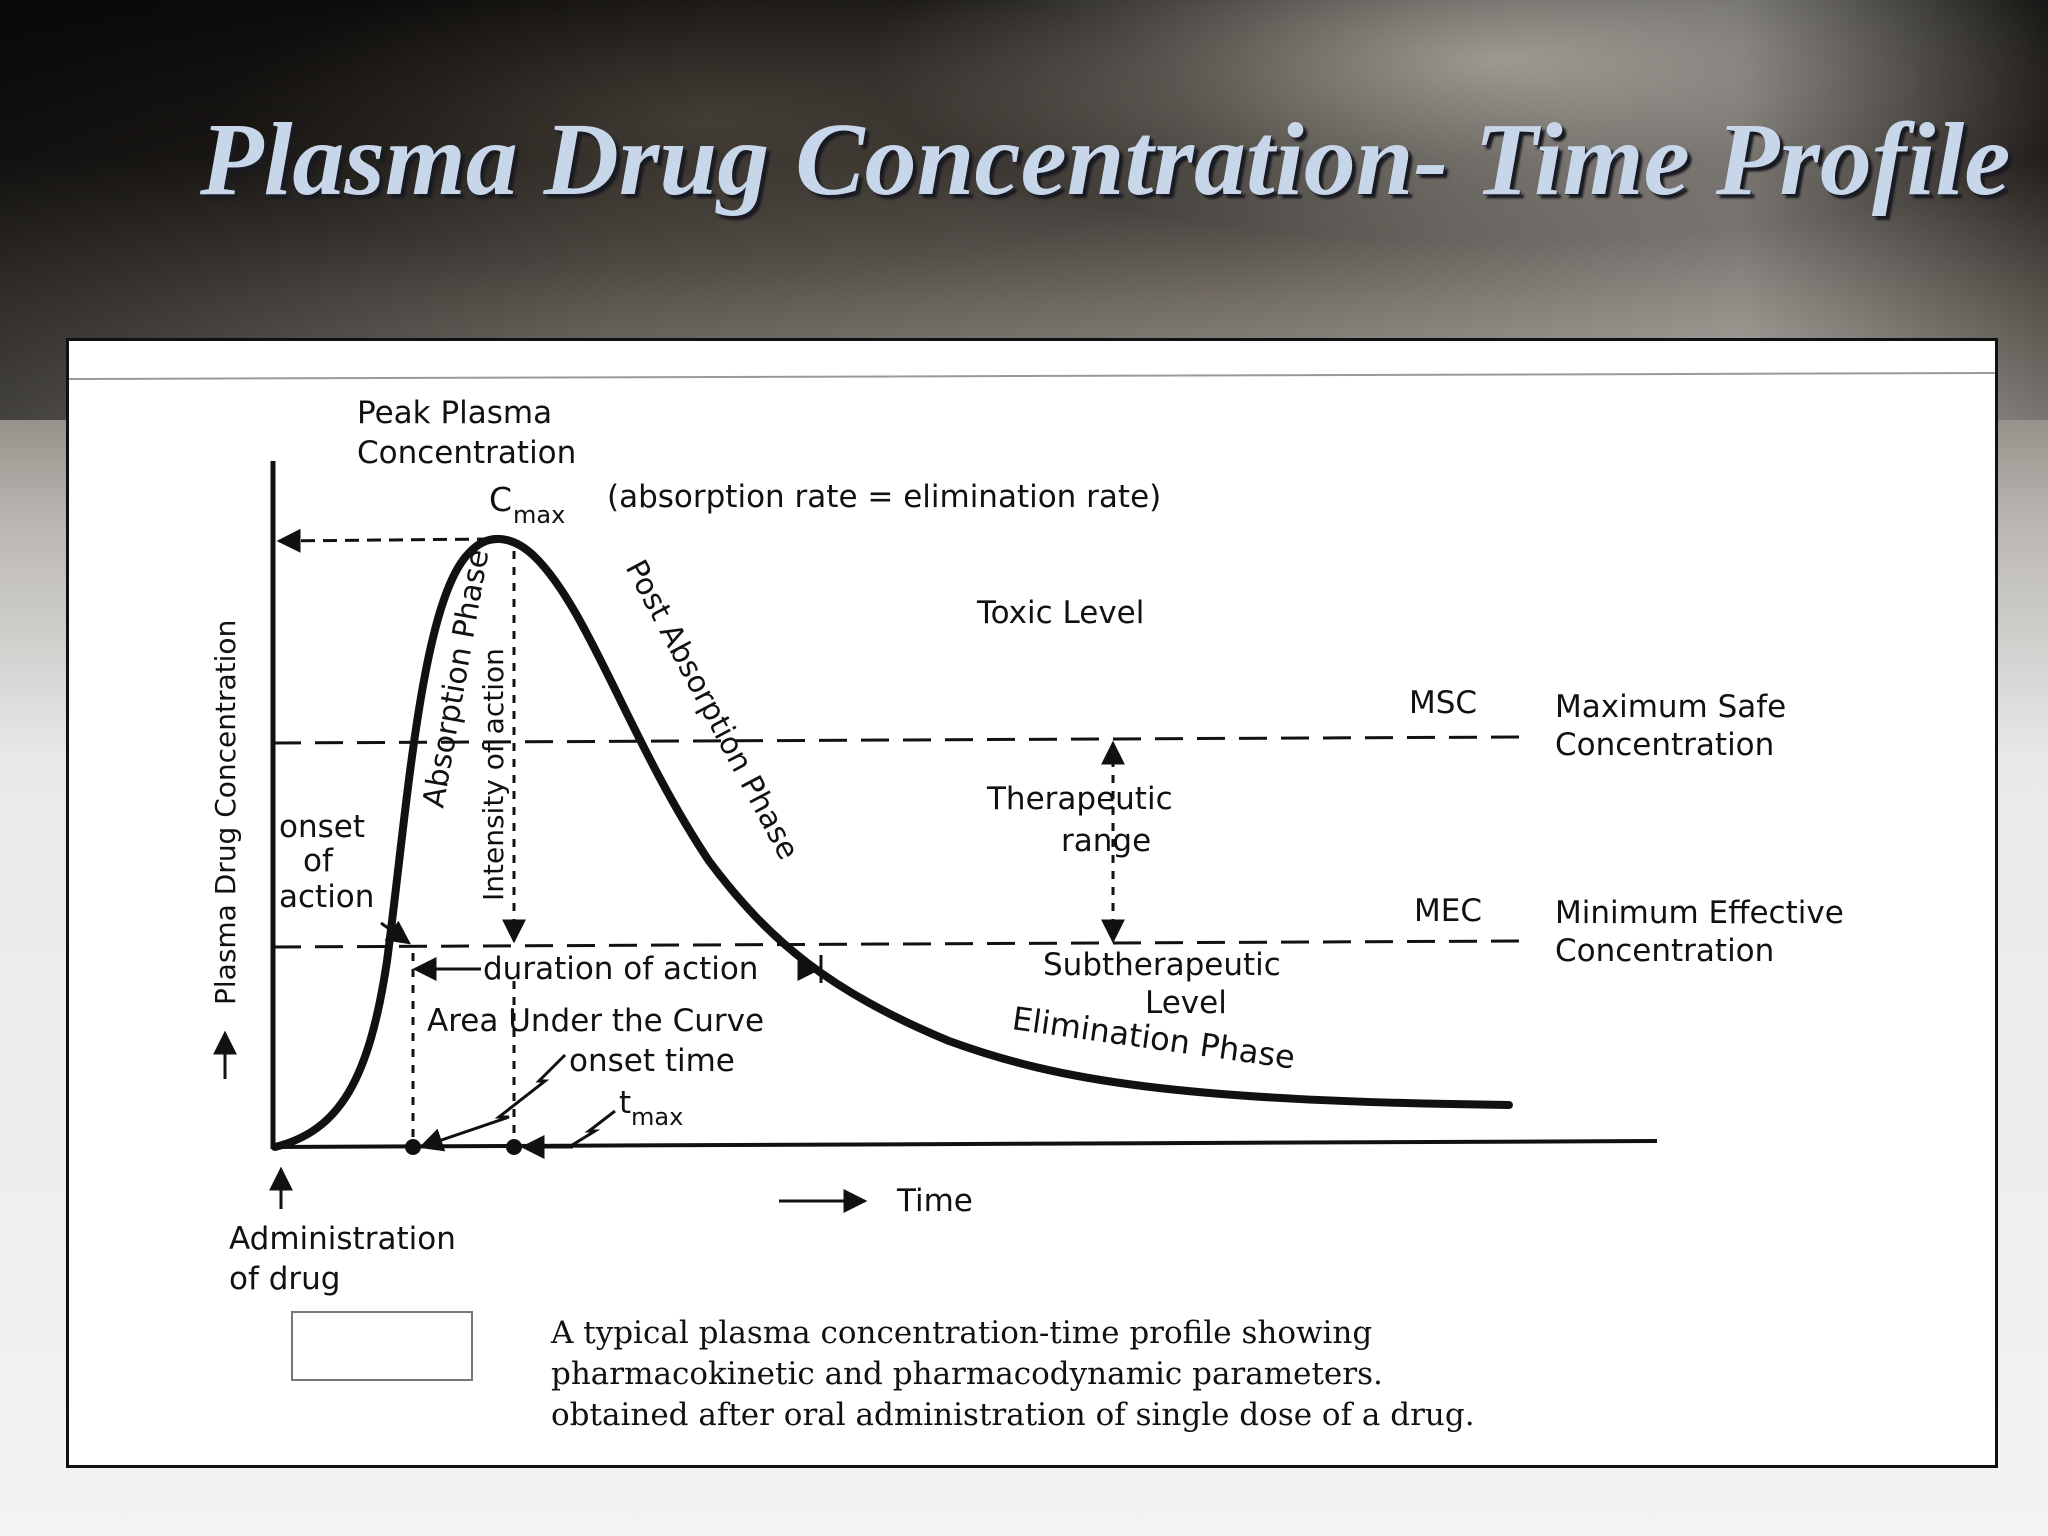  I want to click on onset-3: action, so click(326, 897).